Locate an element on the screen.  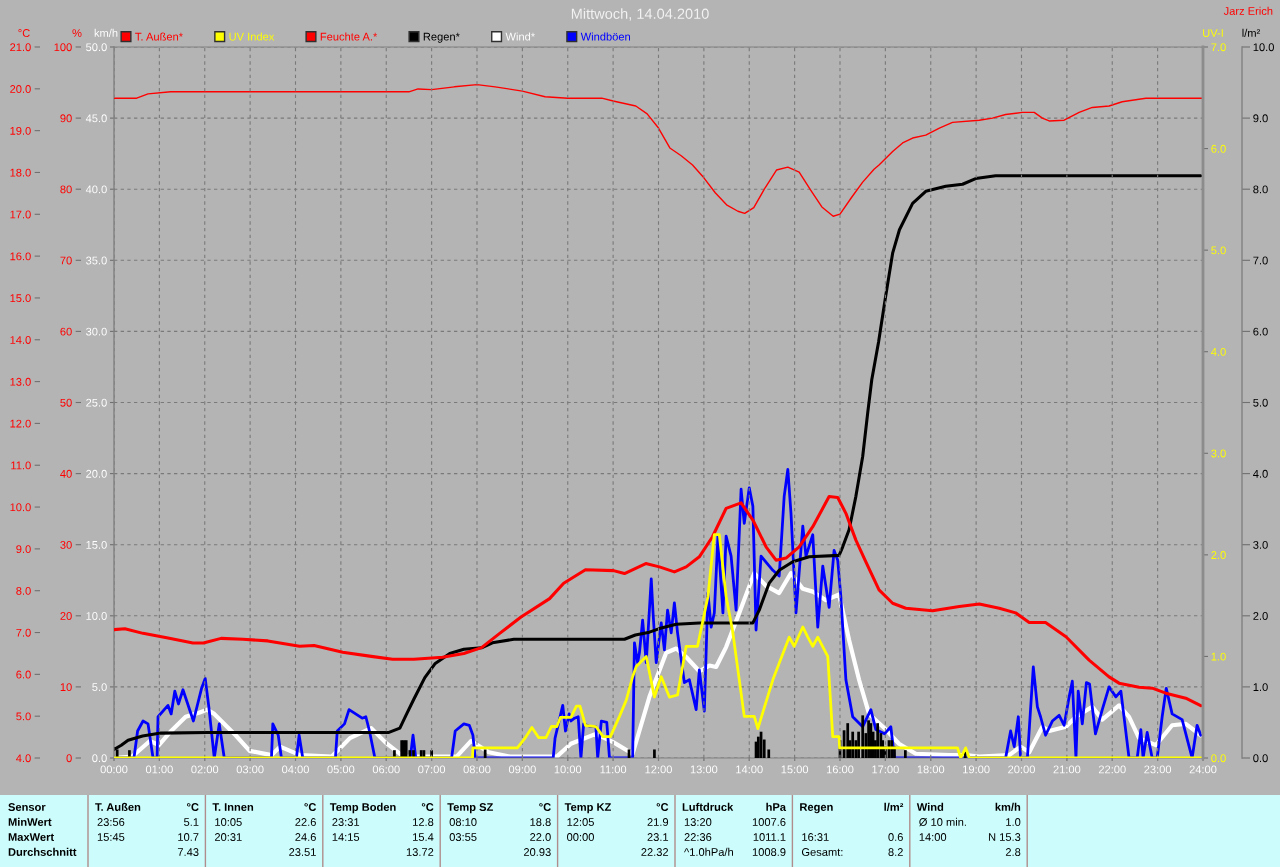
text: N 15.3 is located at coordinates (1004, 837).